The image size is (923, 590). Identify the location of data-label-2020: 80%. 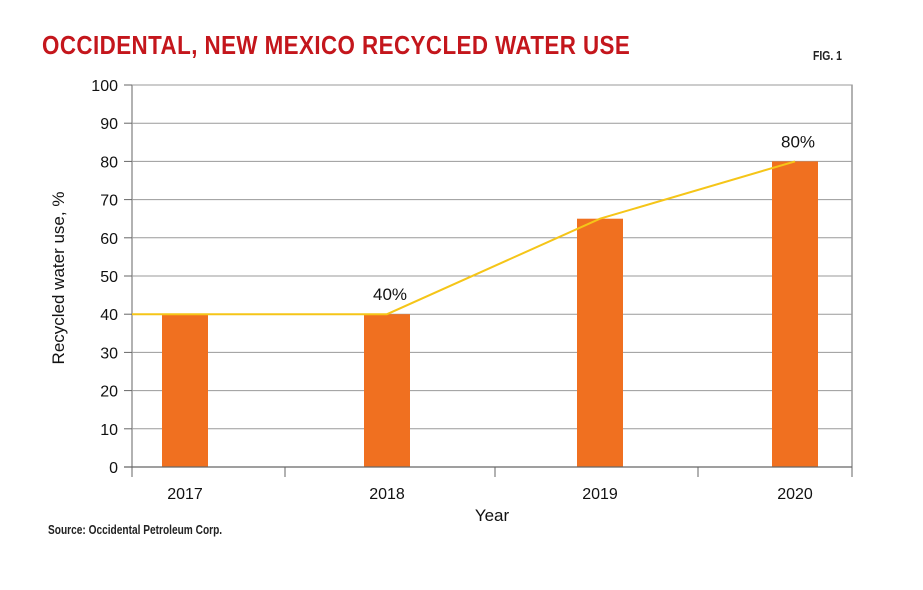
(798, 141).